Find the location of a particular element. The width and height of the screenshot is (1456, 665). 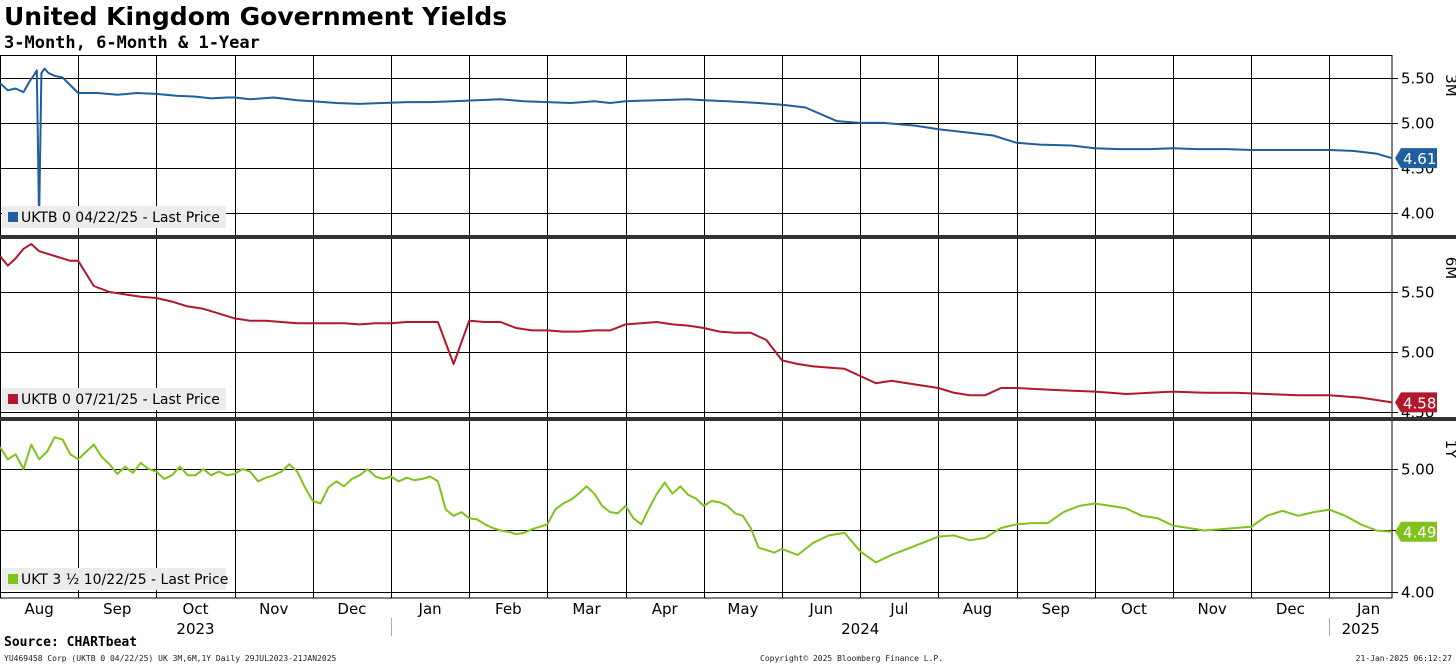

last-value-label: 4.58 is located at coordinates (1419, 403).